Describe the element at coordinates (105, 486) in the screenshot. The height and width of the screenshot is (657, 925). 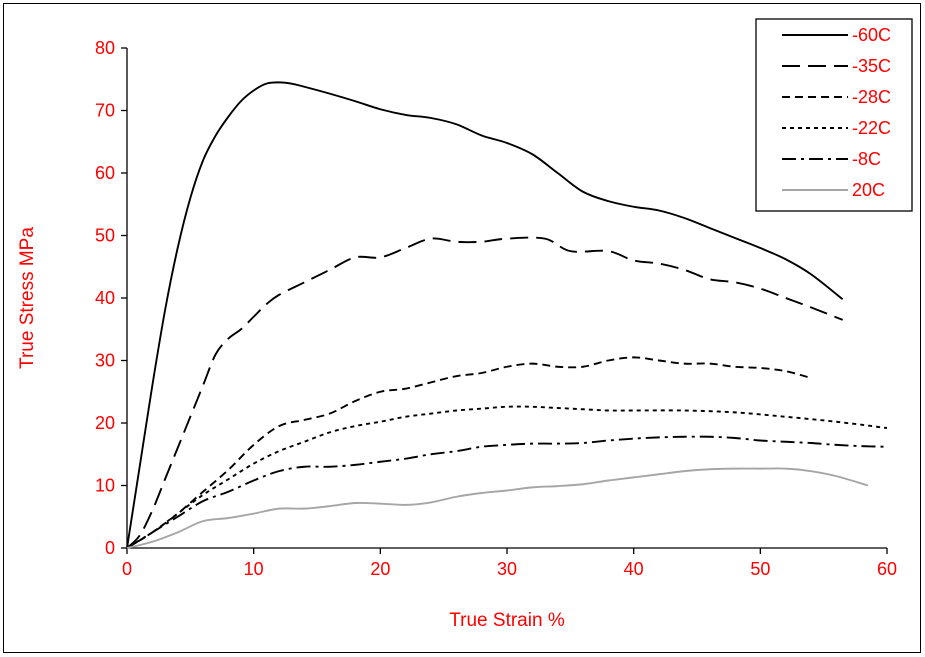
I see `y-tick-label: 10` at that location.